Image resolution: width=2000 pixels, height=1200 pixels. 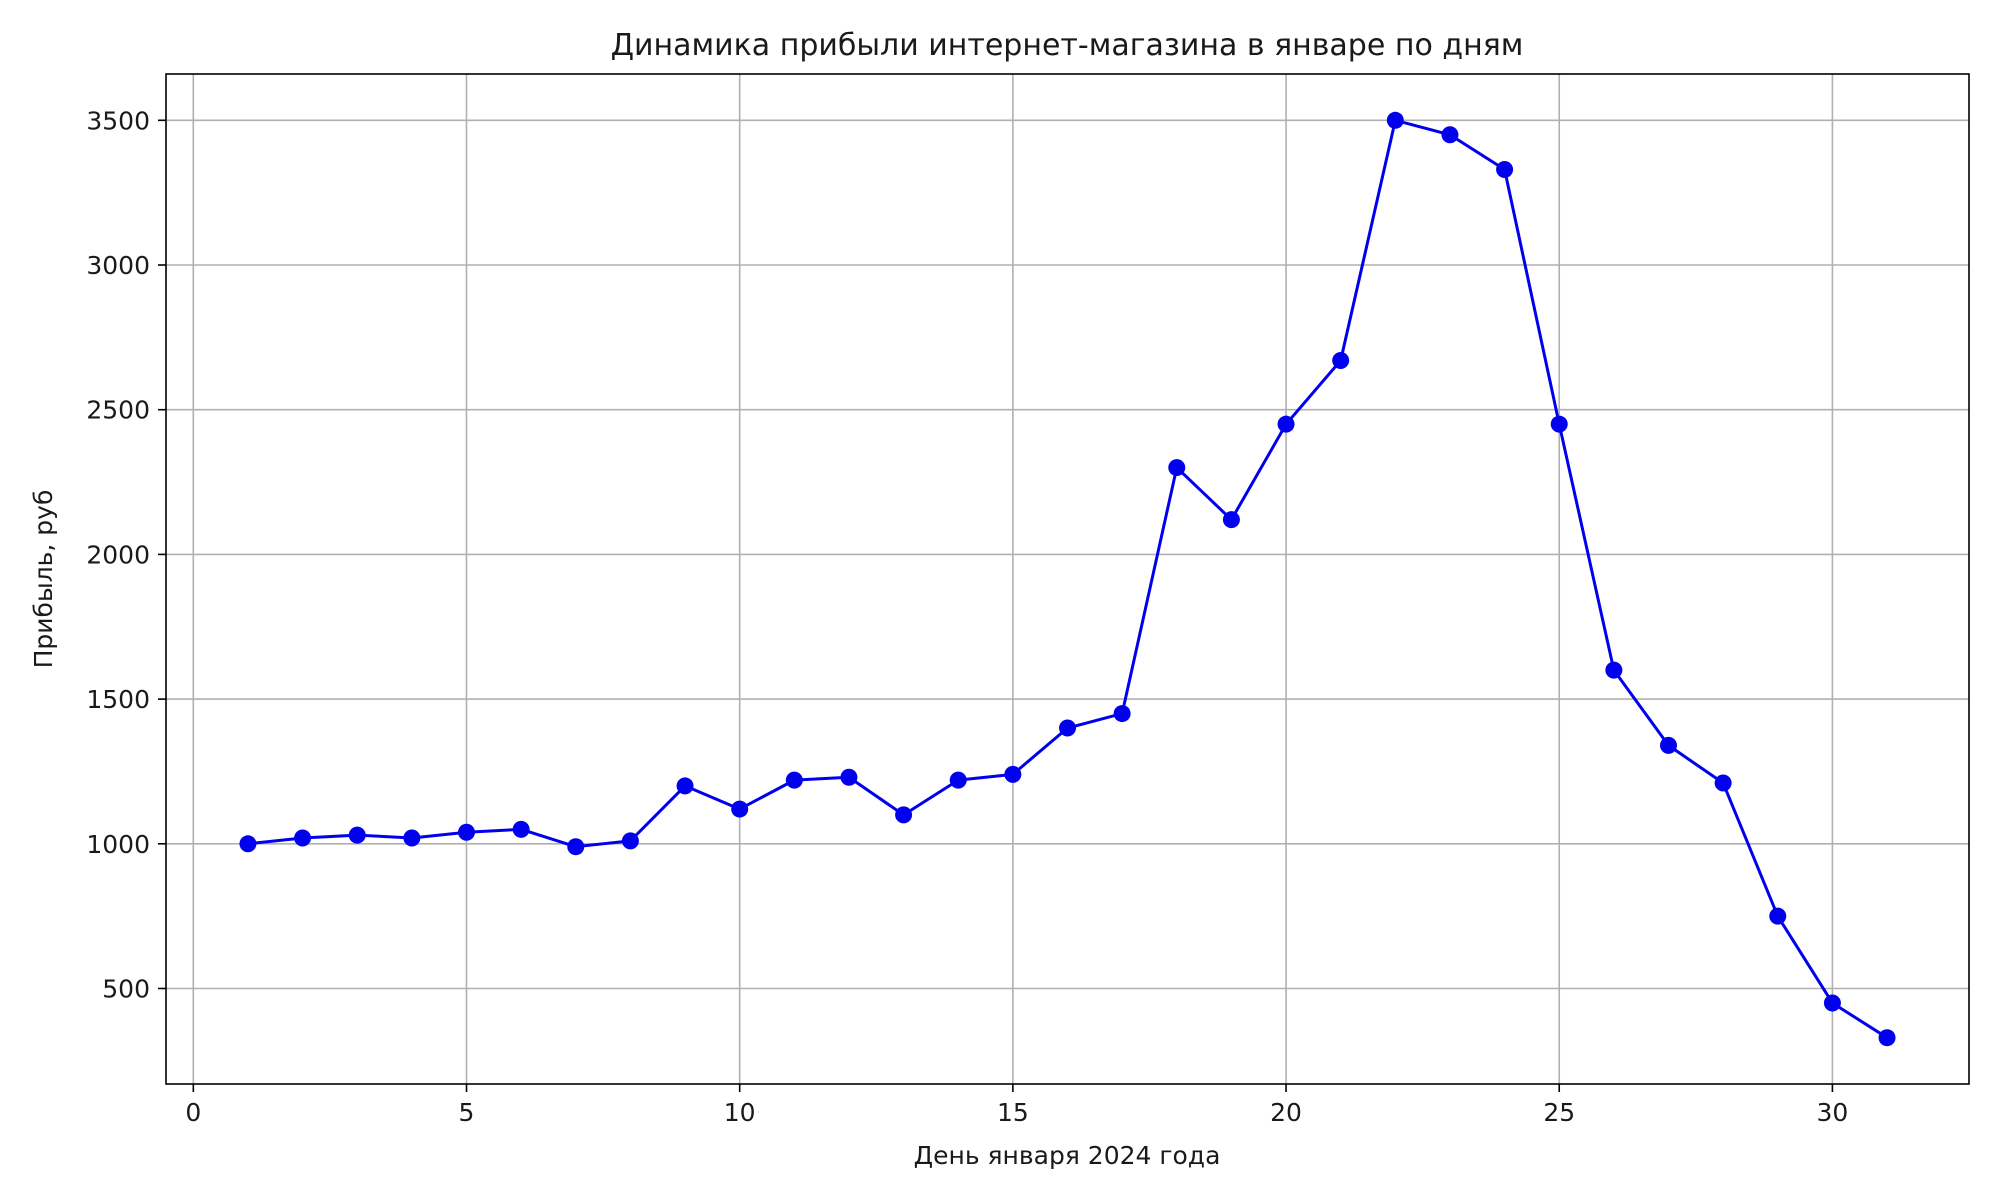 What do you see at coordinates (118, 554) in the screenshot?
I see `y-tick-label: 2000` at bounding box center [118, 554].